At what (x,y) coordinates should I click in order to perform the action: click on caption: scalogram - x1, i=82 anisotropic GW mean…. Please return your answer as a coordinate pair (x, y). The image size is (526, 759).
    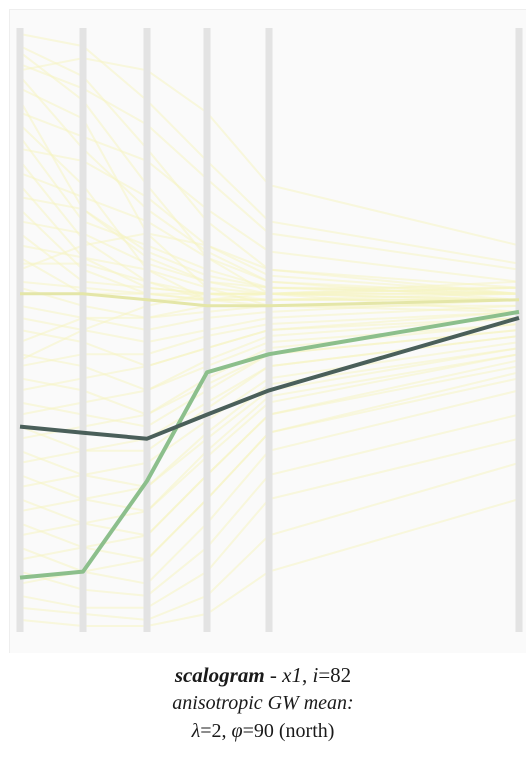
    Looking at the image, I should click on (263, 707).